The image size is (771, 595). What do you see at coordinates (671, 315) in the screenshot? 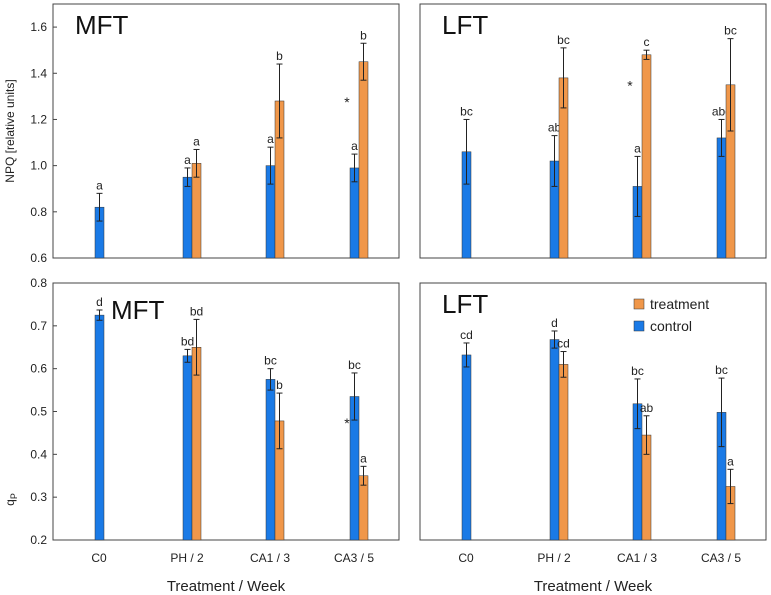
I see `legend: treatment control` at bounding box center [671, 315].